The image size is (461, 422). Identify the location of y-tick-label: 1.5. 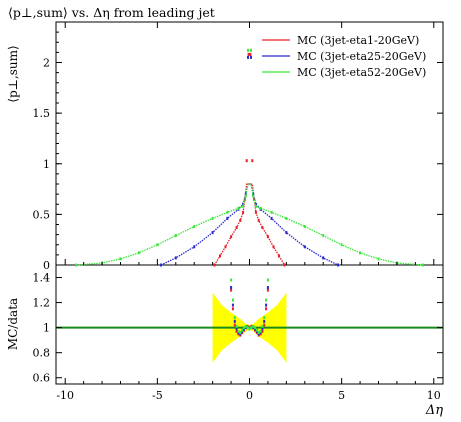
(42, 113).